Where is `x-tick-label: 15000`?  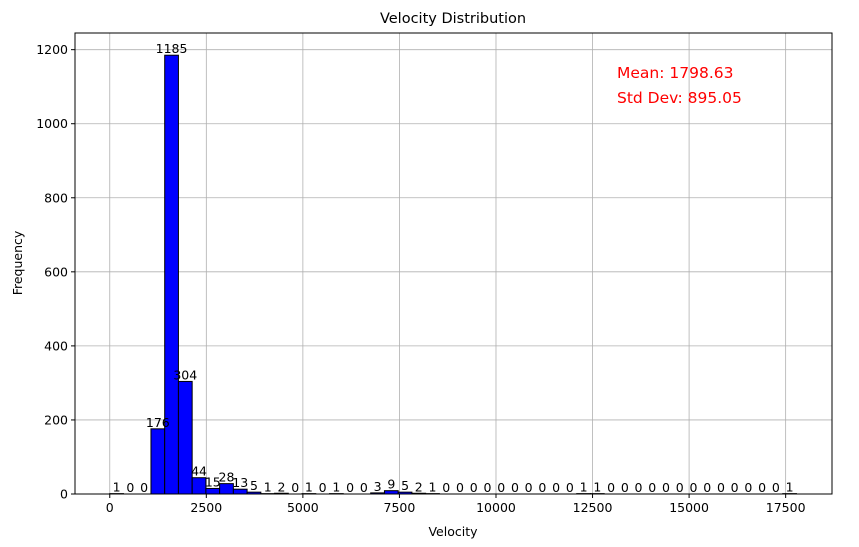 x-tick-label: 15000 is located at coordinates (689, 507).